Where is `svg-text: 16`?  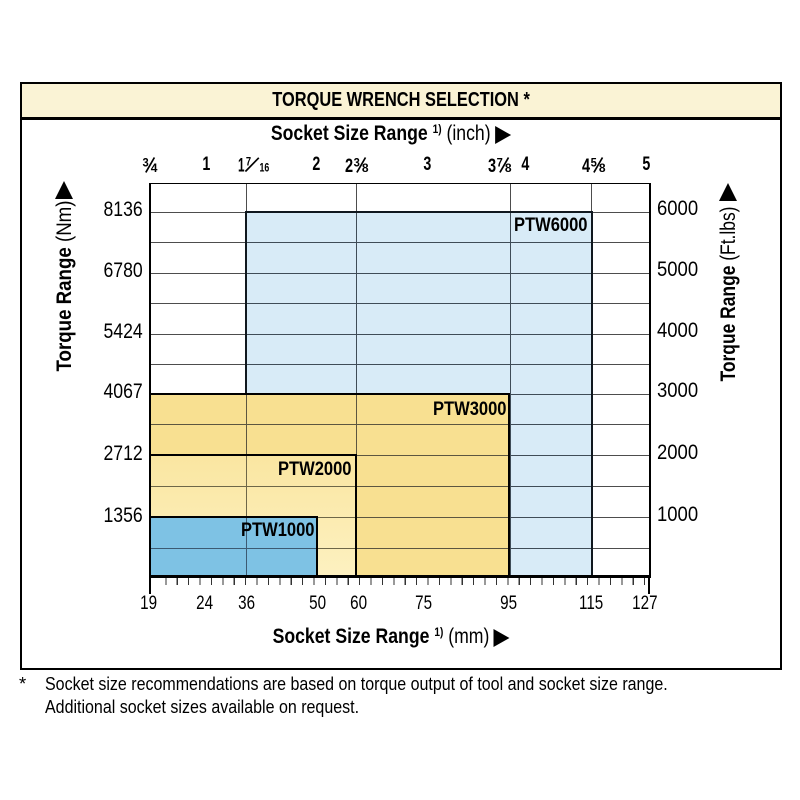 svg-text: 16 is located at coordinates (264, 169).